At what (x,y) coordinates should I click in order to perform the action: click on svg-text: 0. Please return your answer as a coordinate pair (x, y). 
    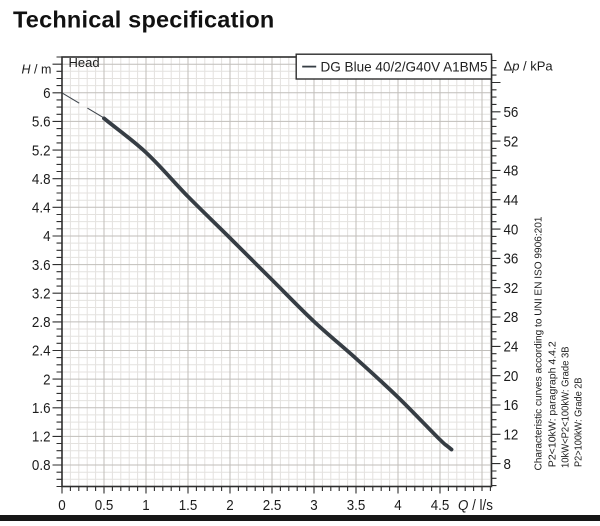
    Looking at the image, I should click on (61, 505).